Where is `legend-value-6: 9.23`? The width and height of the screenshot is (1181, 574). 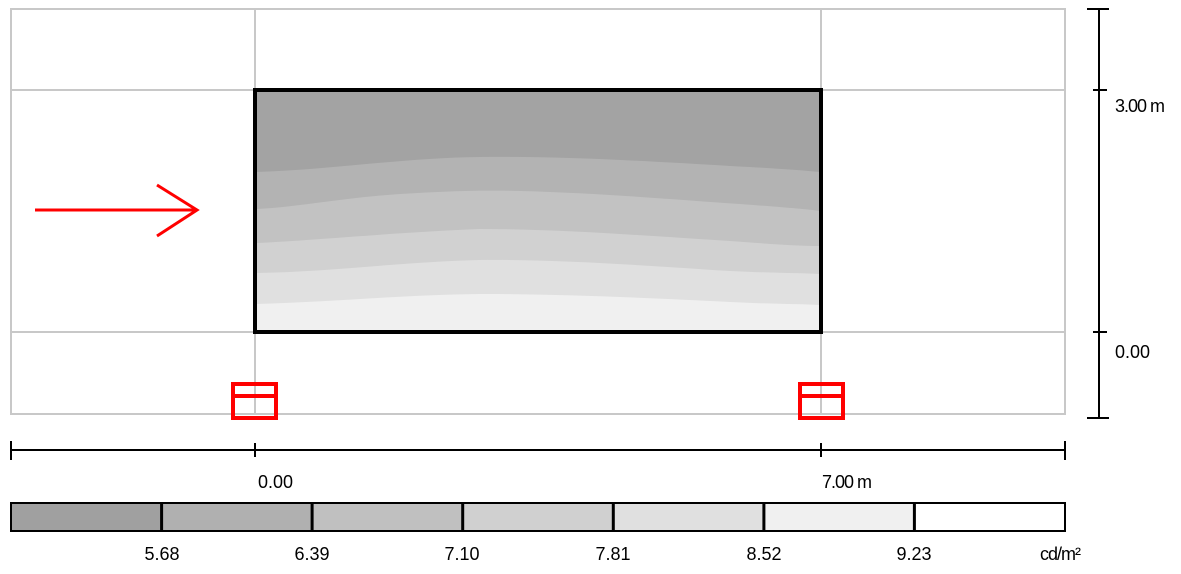 legend-value-6: 9.23 is located at coordinates (913, 554).